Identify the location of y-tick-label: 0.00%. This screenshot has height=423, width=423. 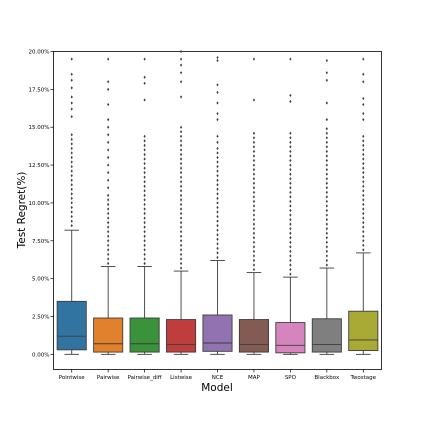
(40, 355).